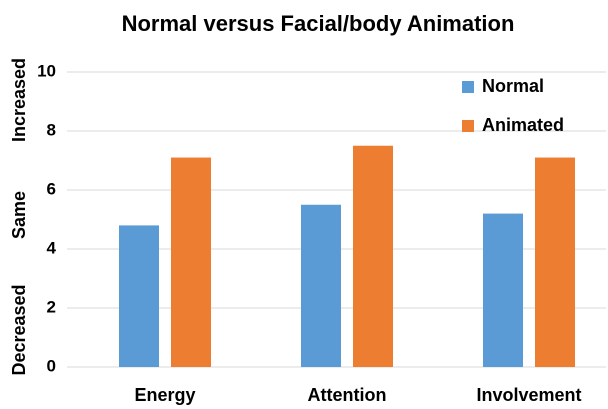  What do you see at coordinates (19, 215) in the screenshot?
I see `y-annotation: Same` at bounding box center [19, 215].